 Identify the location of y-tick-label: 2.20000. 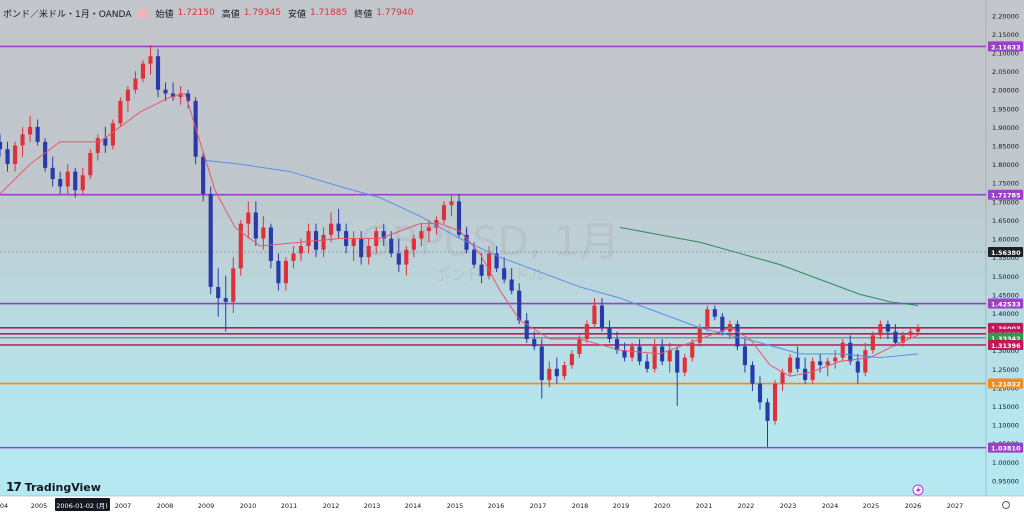
(1005, 16).